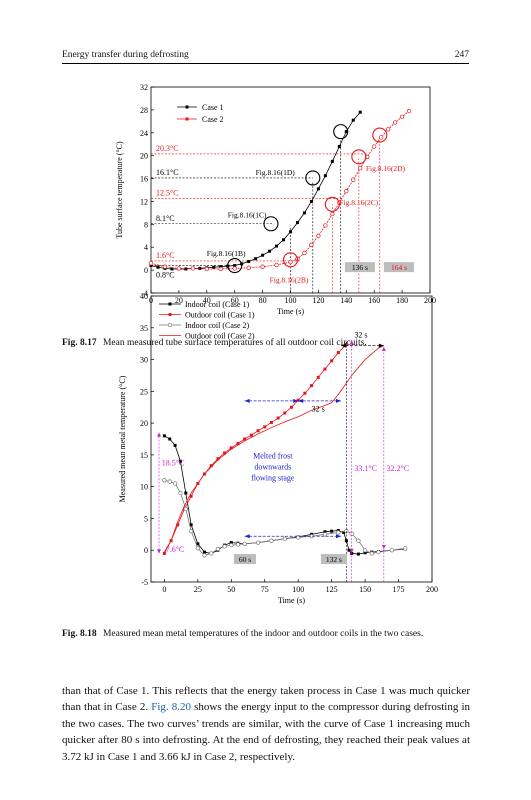 This screenshot has height=800, width=531. What do you see at coordinates (213, 107) in the screenshot?
I see `legend-label: Case 1` at bounding box center [213, 107].